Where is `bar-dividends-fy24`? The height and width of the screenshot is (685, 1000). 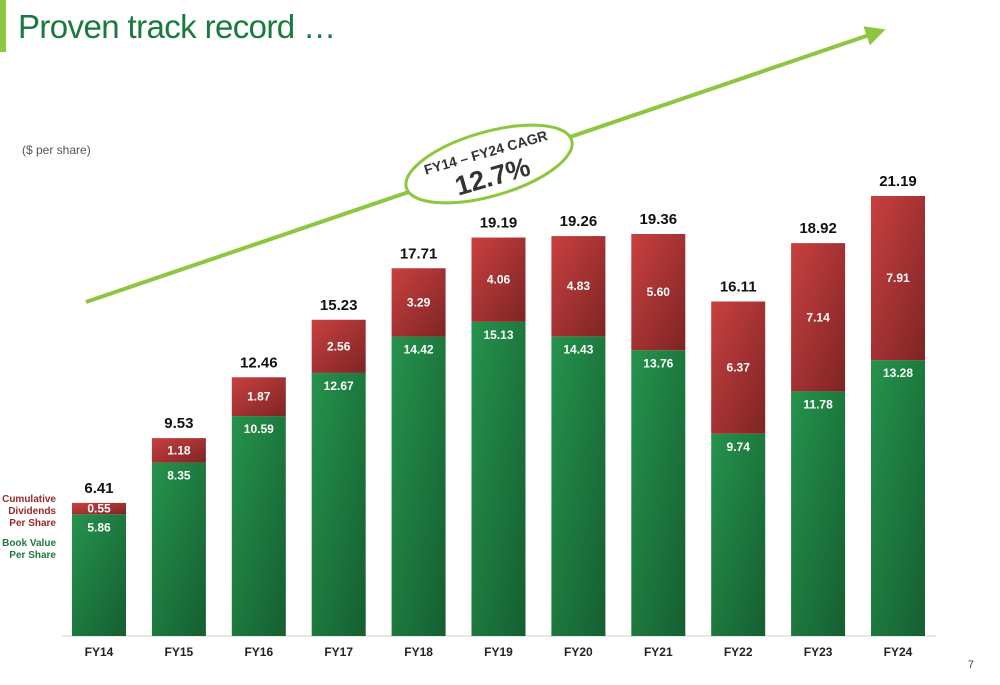
bar-dividends-fy24 is located at coordinates (898, 278).